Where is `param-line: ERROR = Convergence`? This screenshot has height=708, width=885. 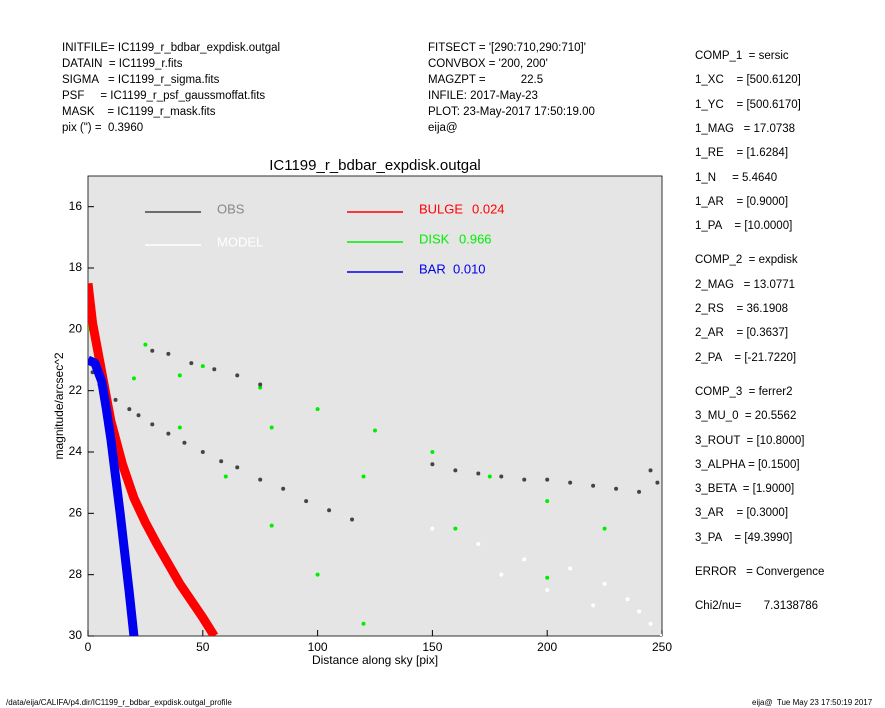
param-line: ERROR = Convergence is located at coordinates (760, 572).